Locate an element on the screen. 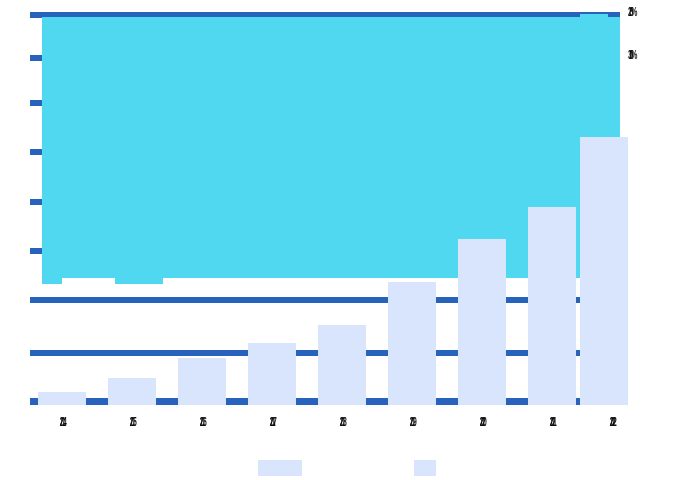  bar-2019 is located at coordinates (412, 343).